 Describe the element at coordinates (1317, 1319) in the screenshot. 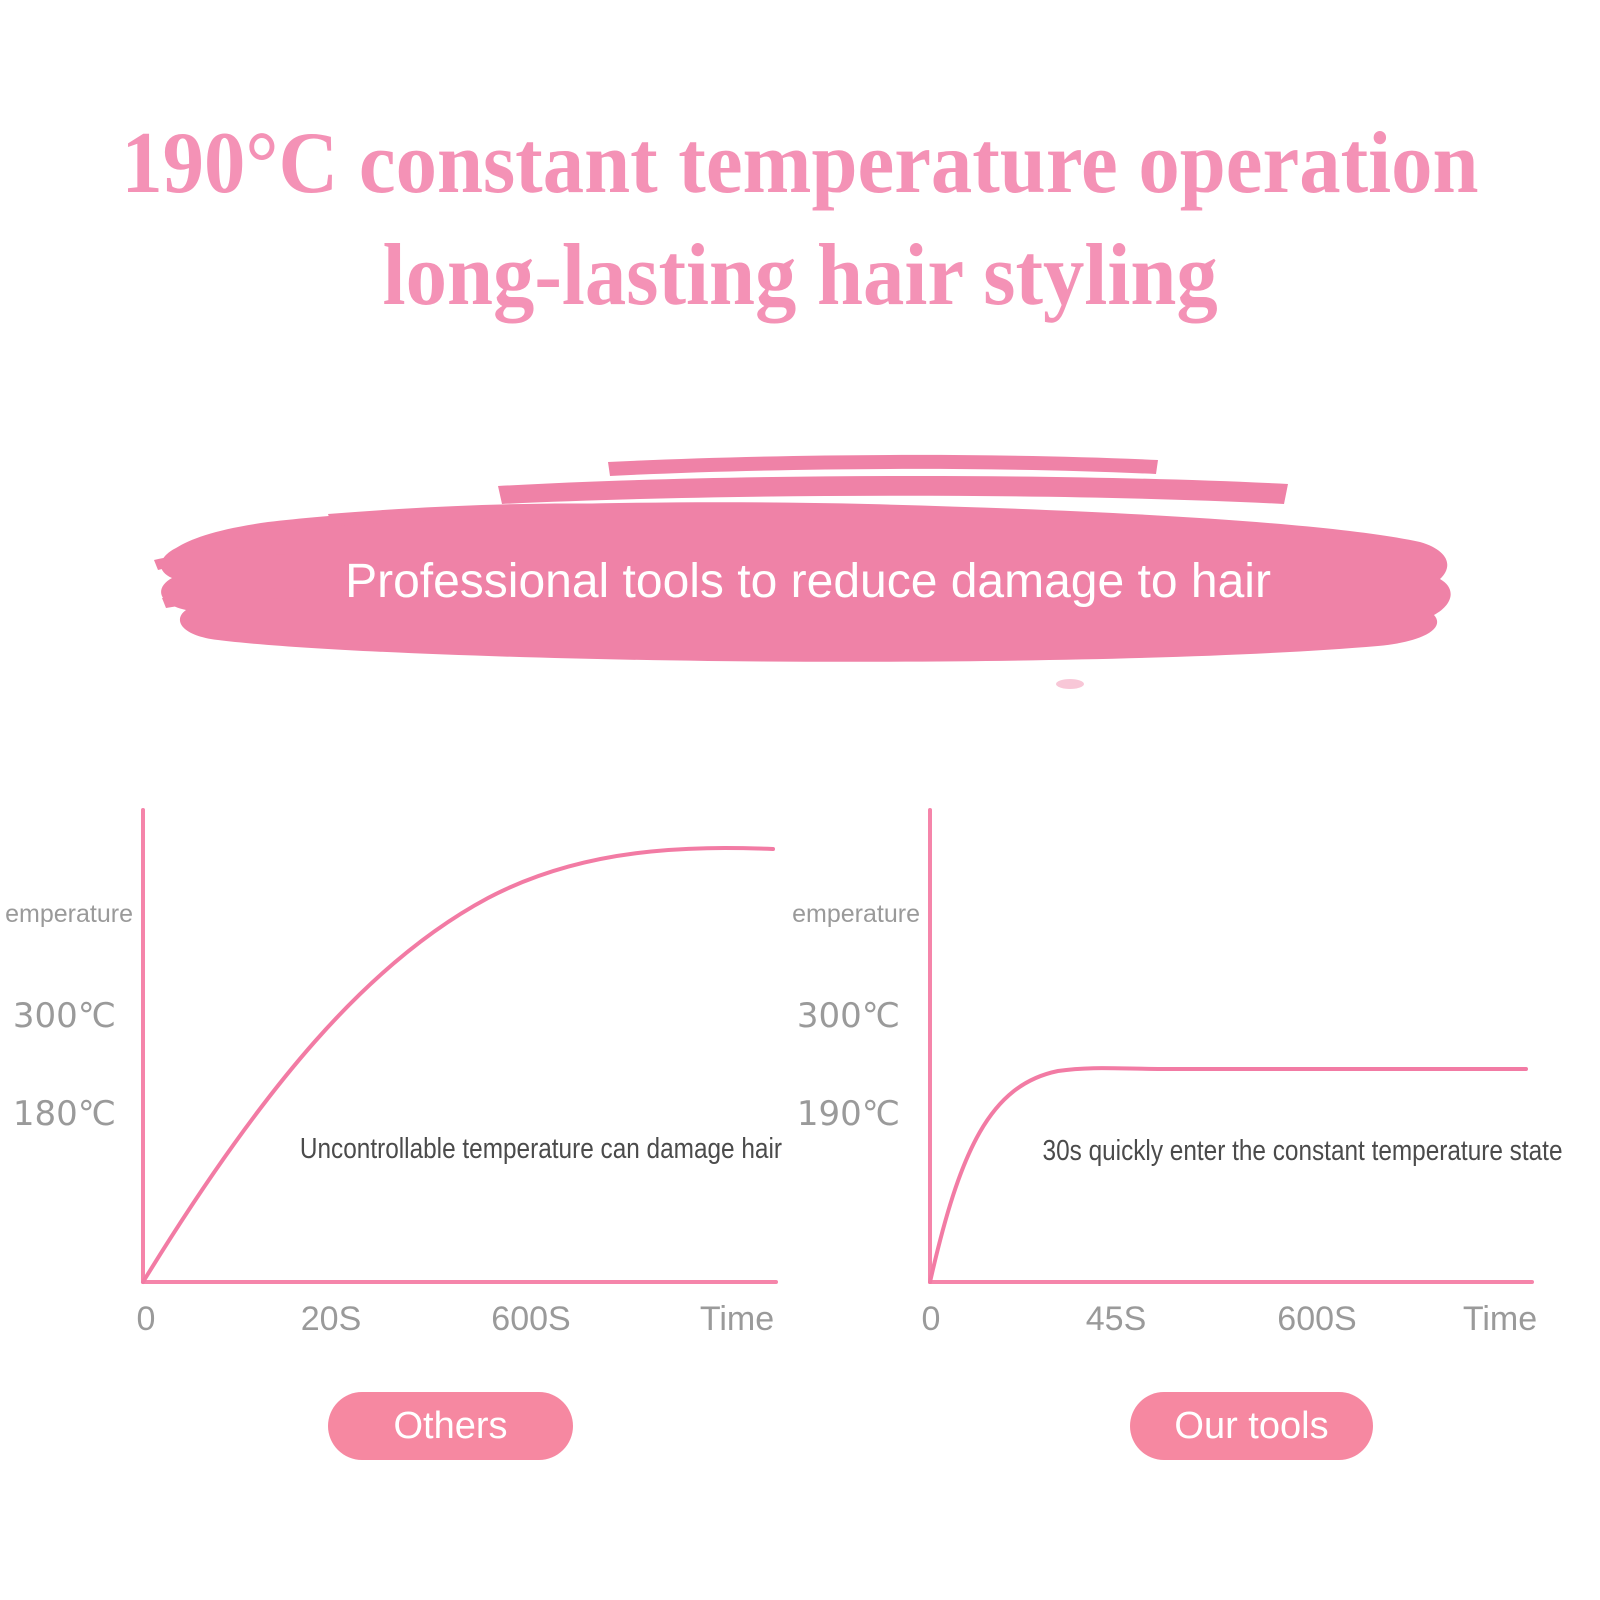

I see `right-x-tick-600s: 600S` at that location.